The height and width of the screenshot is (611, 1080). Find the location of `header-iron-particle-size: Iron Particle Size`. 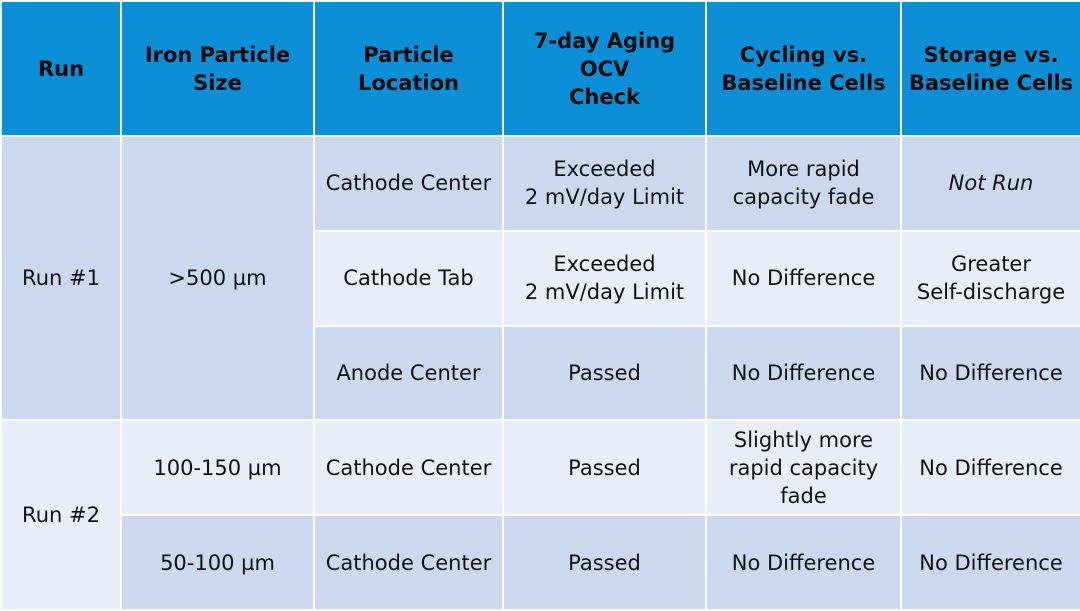

header-iron-particle-size: Iron Particle Size is located at coordinates (217, 68).